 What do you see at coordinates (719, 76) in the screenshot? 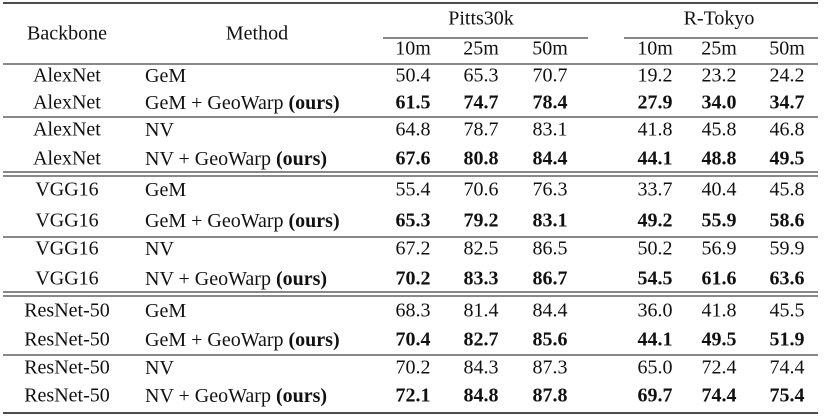
I see `value-cell: 23.2` at bounding box center [719, 76].